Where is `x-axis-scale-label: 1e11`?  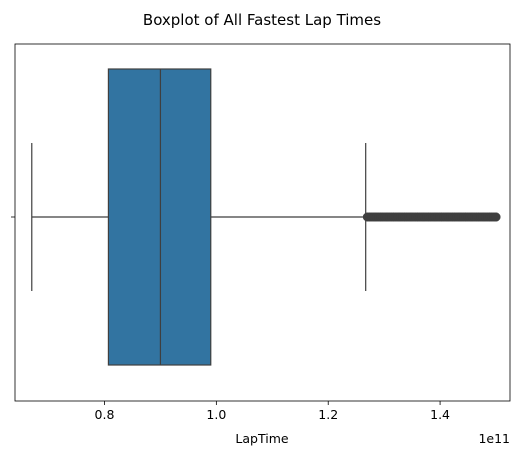
x-axis-scale-label: 1e11 is located at coordinates (494, 438).